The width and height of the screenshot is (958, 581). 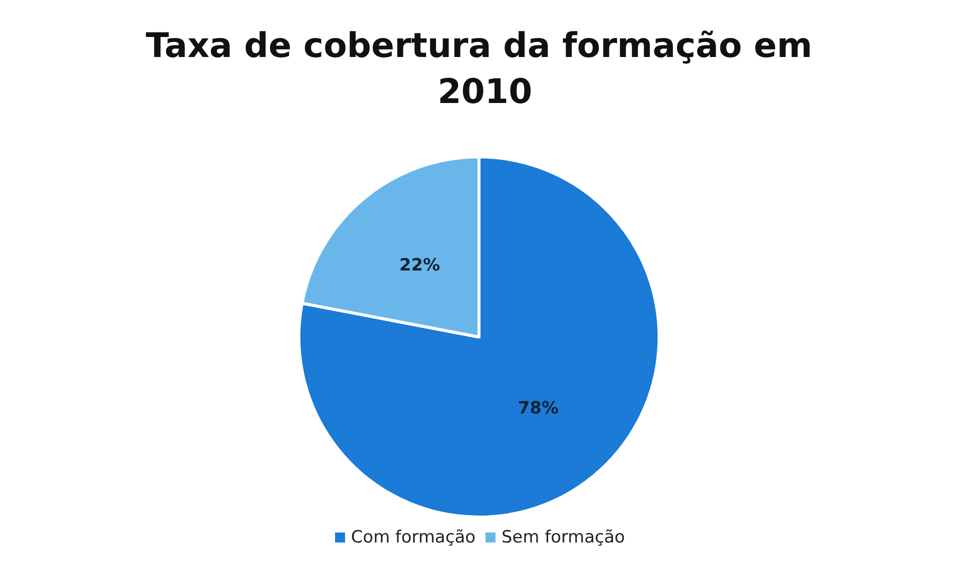 I want to click on data-label: 22%, so click(x=419, y=265).